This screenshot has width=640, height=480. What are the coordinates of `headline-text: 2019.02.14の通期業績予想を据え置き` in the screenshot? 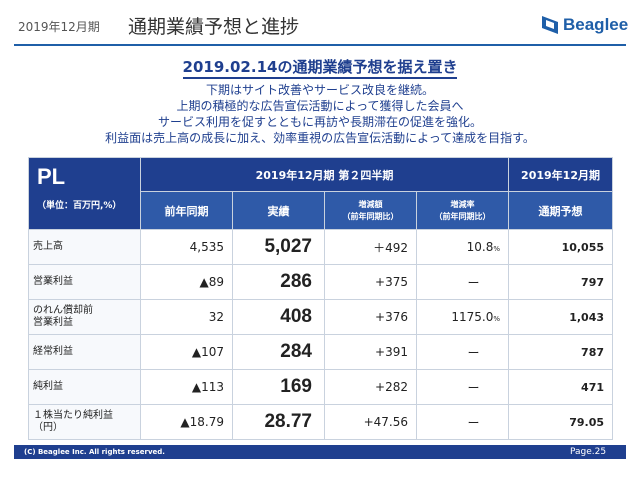 It's located at (320, 68).